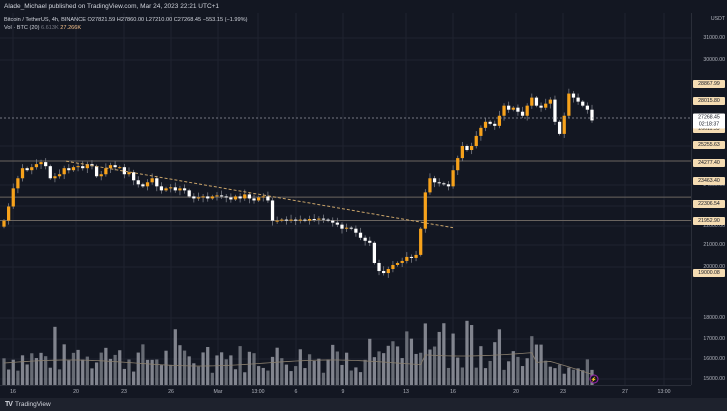  I want to click on time-tick-label: 23, so click(563, 392).